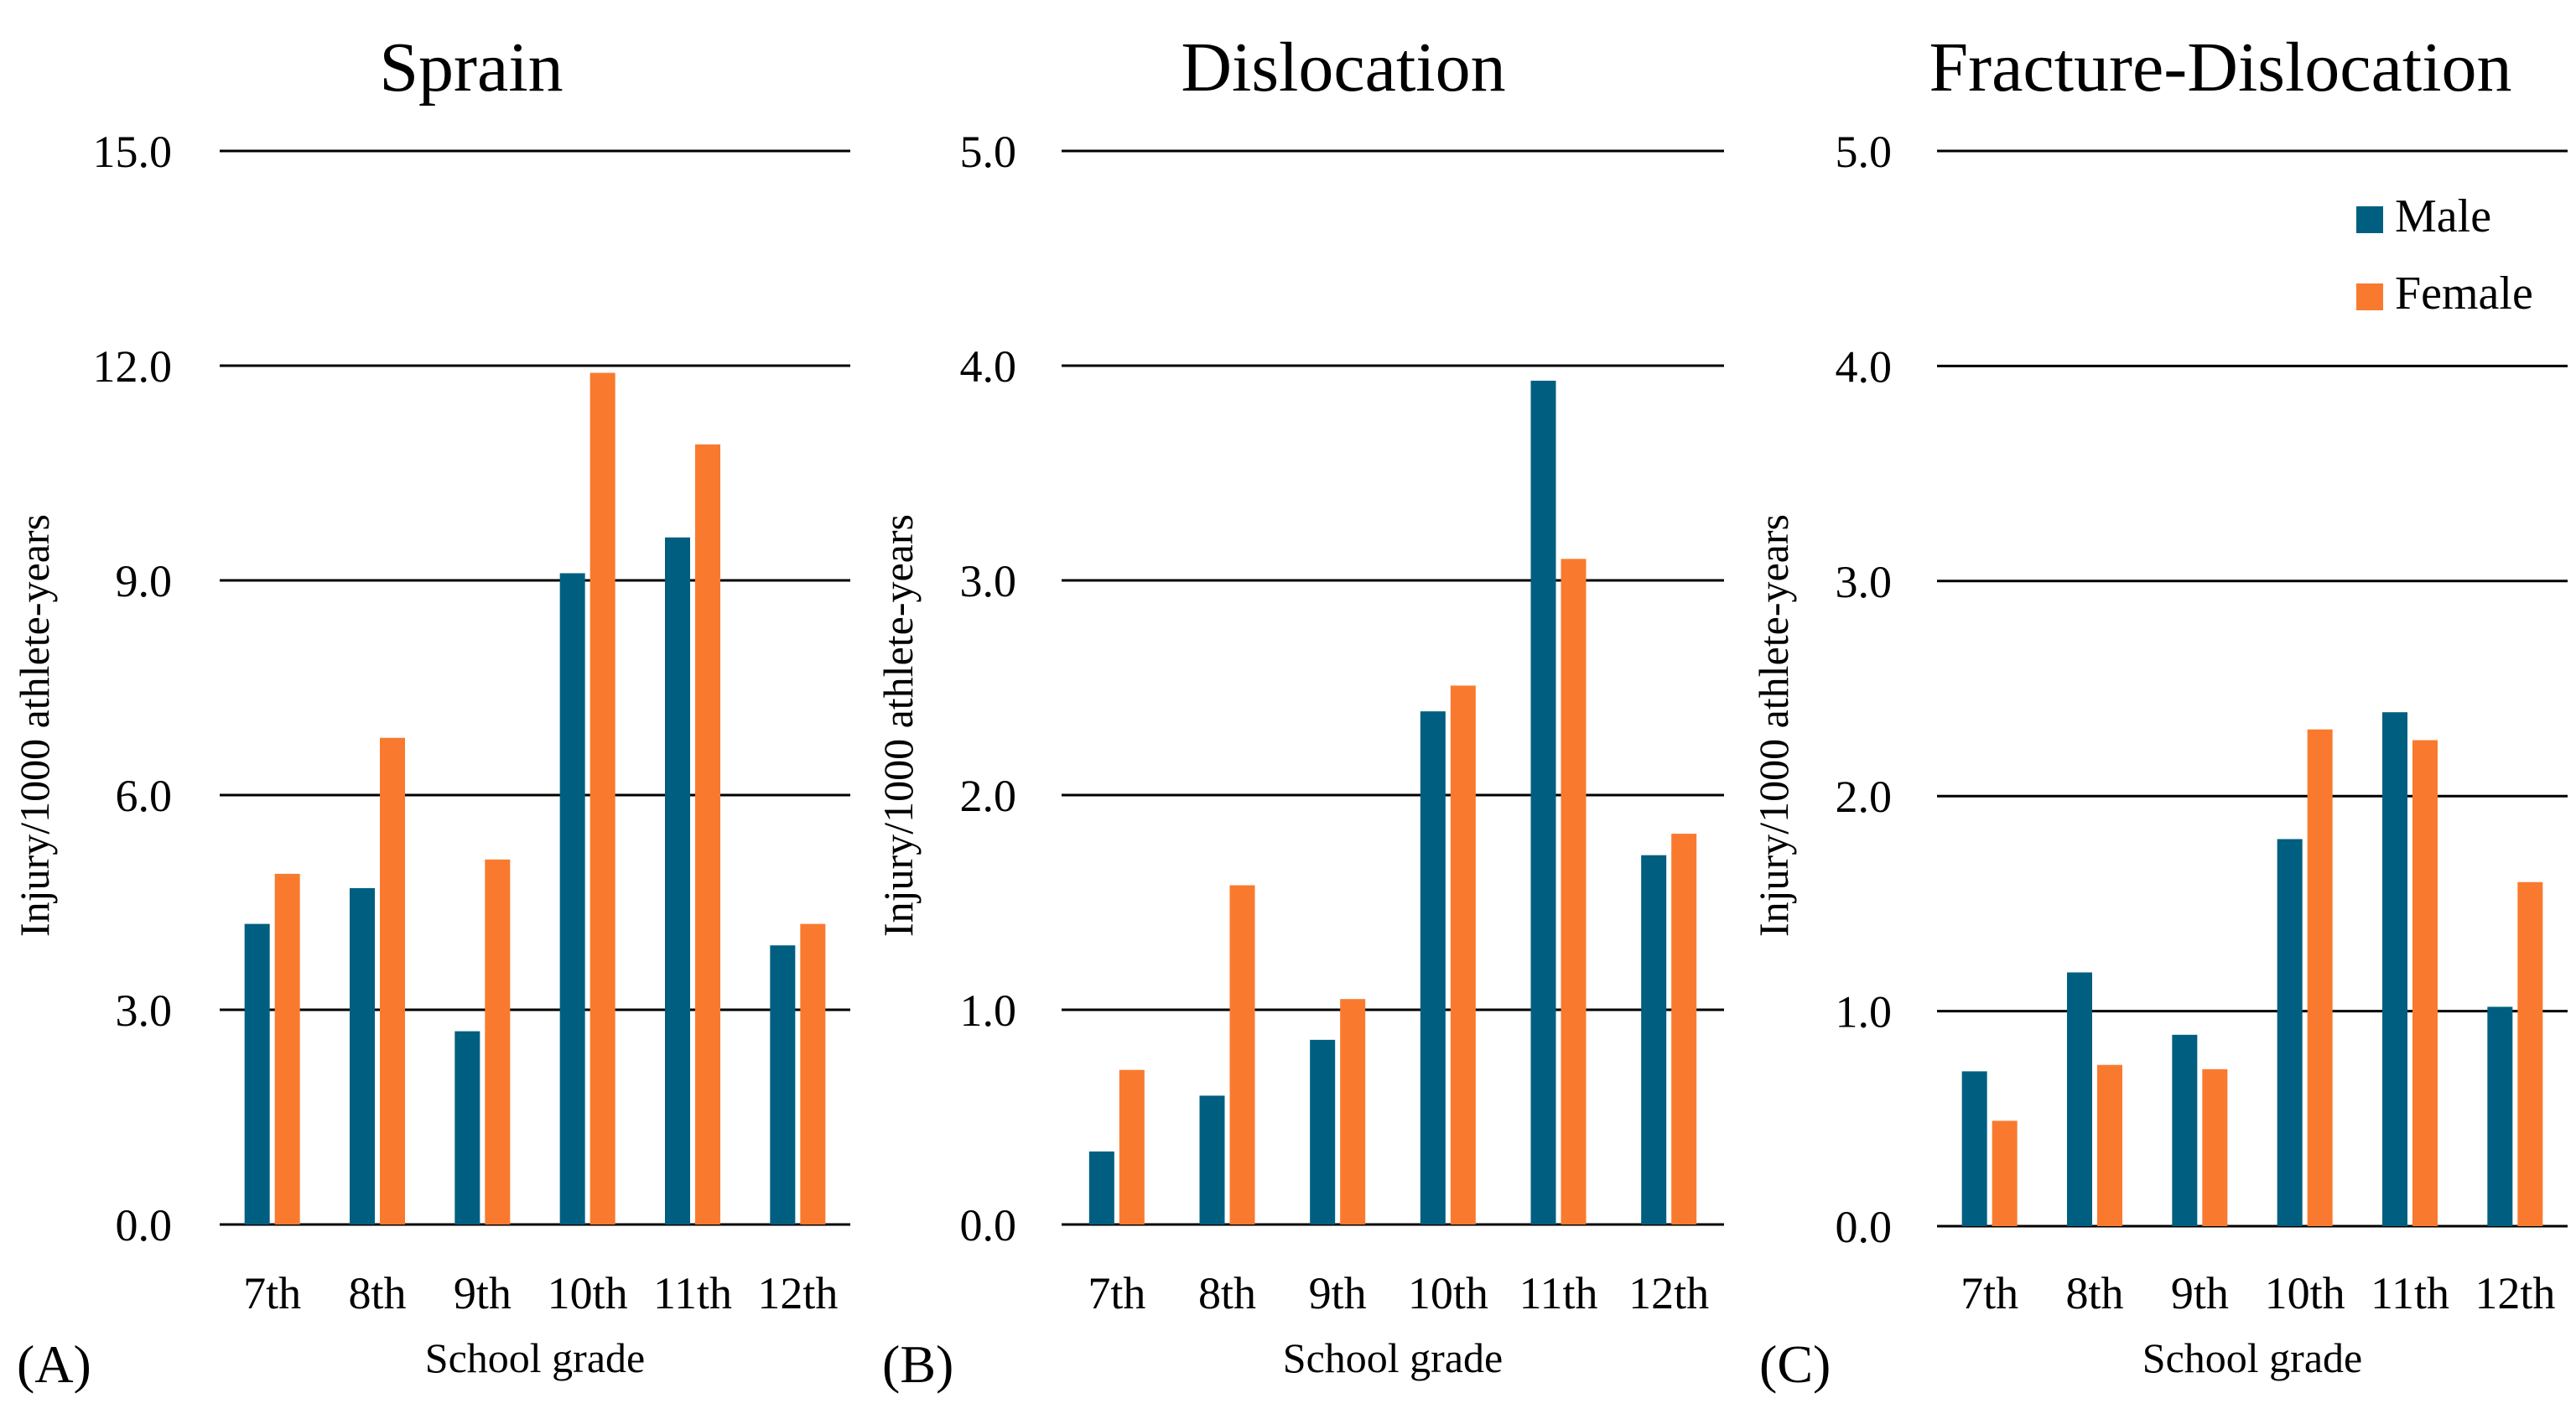 This screenshot has height=1409, width=2576. What do you see at coordinates (2220, 68) in the screenshot?
I see `chart-title: Fracture-Dislocation` at bounding box center [2220, 68].